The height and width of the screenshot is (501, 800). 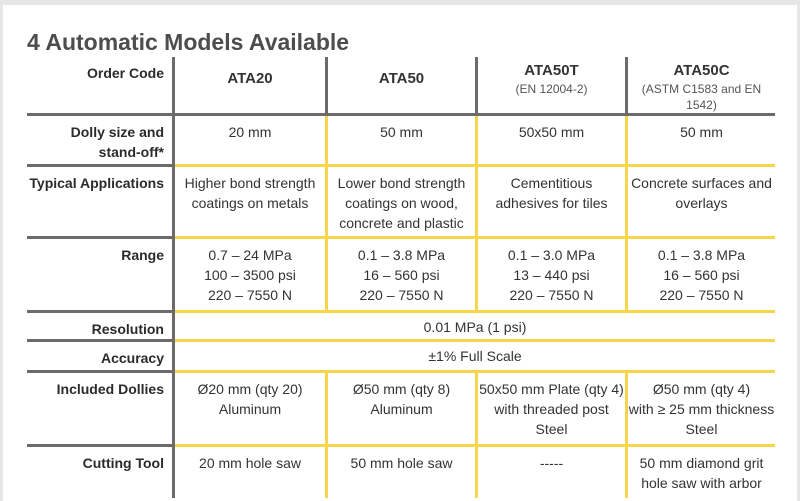 What do you see at coordinates (123, 463) in the screenshot?
I see `cell-text: Cutting Tool` at bounding box center [123, 463].